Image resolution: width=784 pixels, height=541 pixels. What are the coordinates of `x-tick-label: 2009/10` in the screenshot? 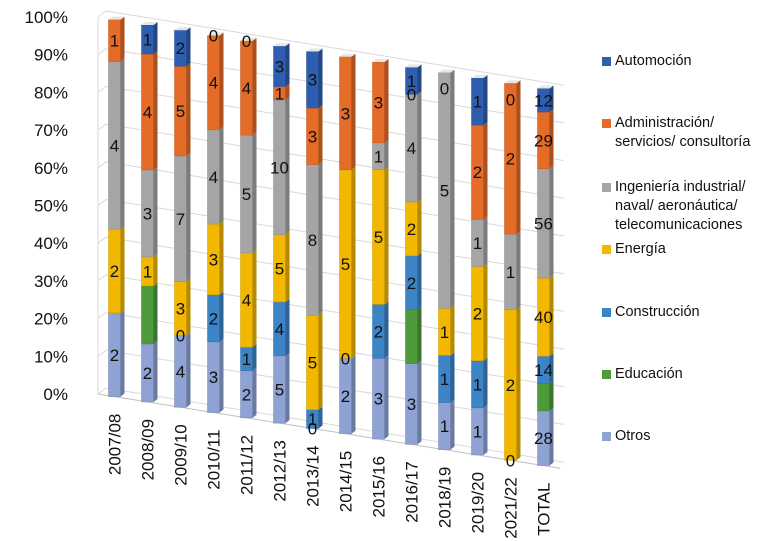 It's located at (181, 454).